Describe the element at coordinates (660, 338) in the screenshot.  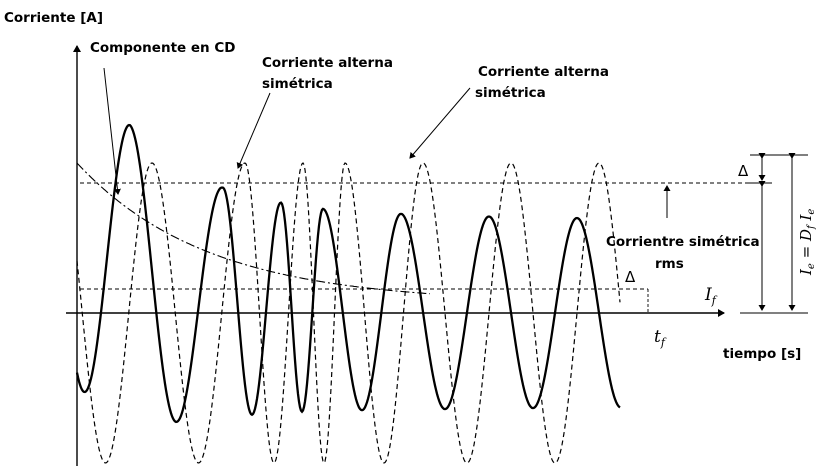
I see `tf-label: tf` at that location.